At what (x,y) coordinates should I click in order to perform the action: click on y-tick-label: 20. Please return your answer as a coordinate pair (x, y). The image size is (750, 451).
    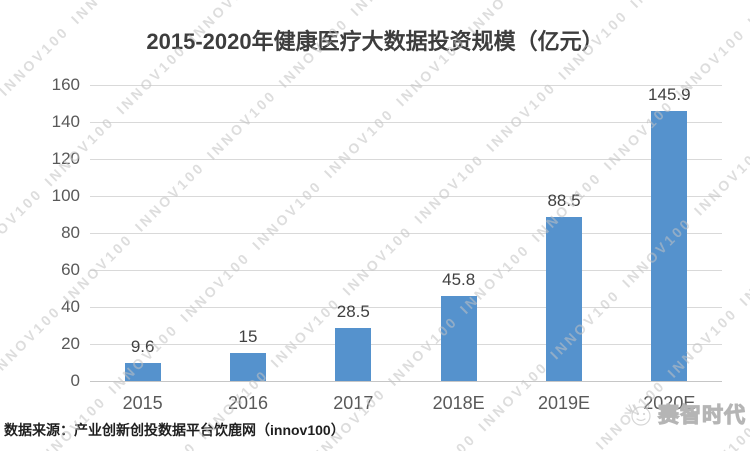
    Looking at the image, I should click on (70, 343).